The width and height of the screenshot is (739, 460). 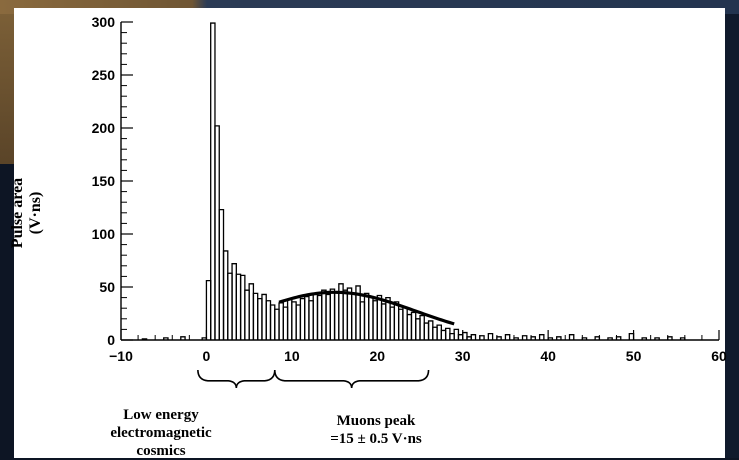 I want to click on x-tick-label: 10, so click(x=292, y=356).